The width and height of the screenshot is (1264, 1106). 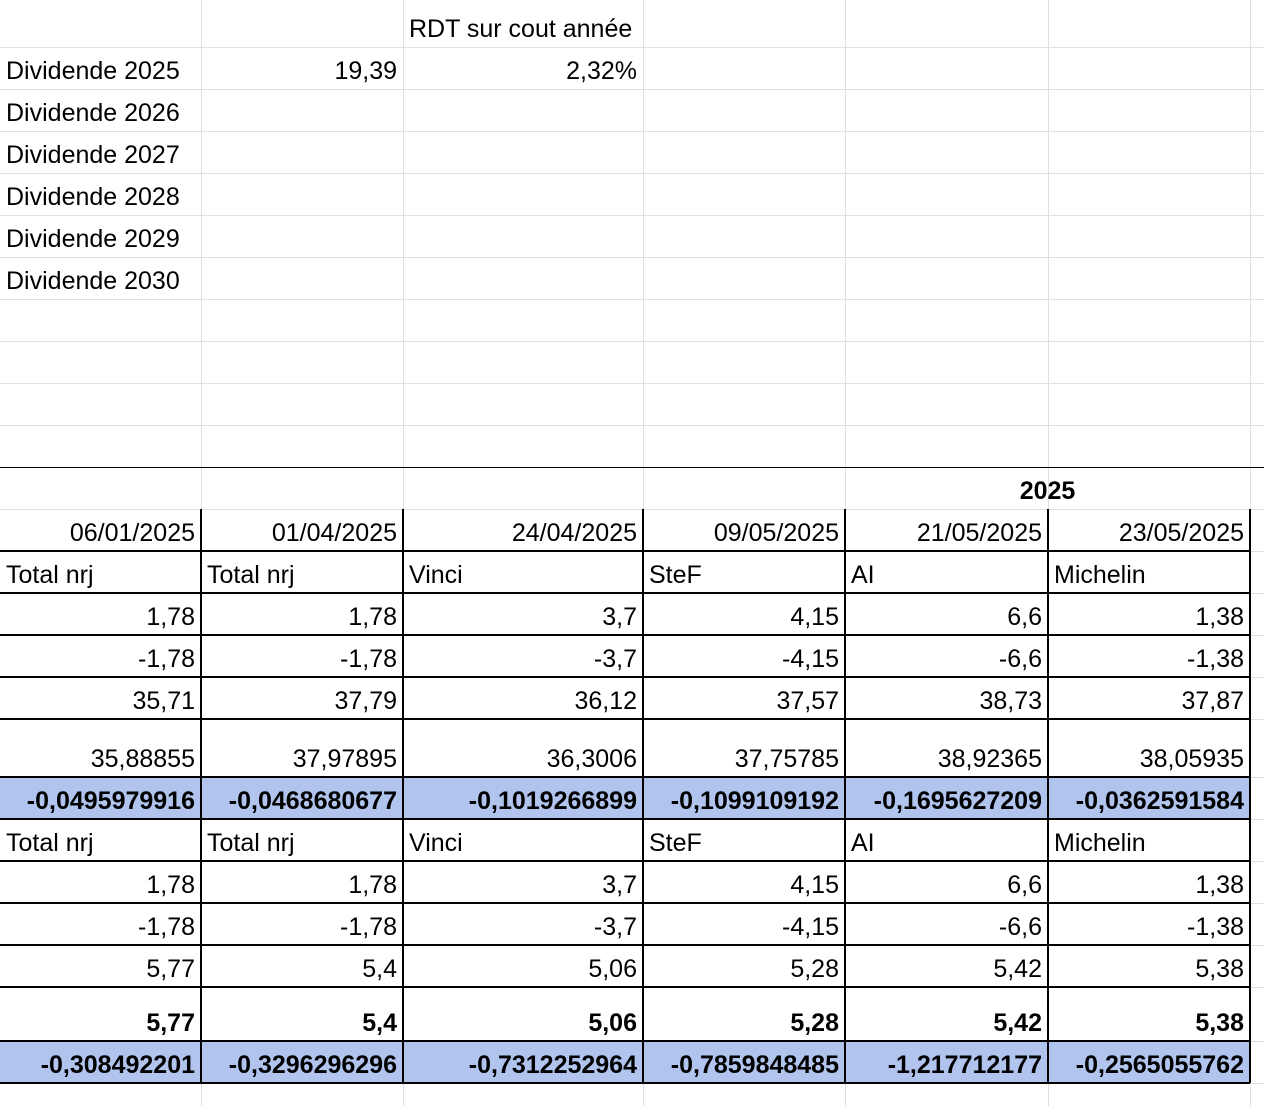 What do you see at coordinates (786, 759) in the screenshot?
I see `value-cell: 37,75785` at bounding box center [786, 759].